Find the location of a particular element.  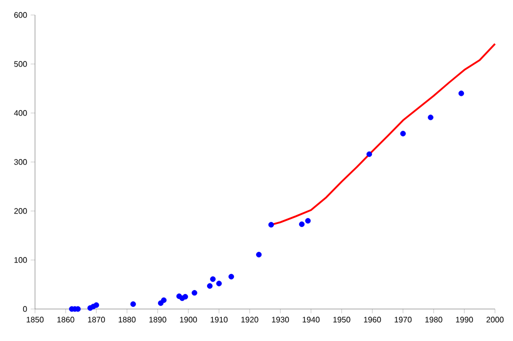

x-tick-label: 1860 is located at coordinates (65, 319).